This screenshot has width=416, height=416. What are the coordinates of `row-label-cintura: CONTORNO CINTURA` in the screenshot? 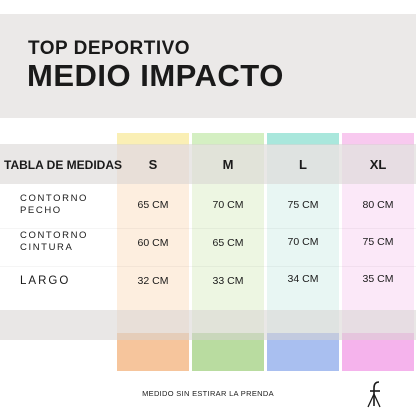 It's located at (54, 241).